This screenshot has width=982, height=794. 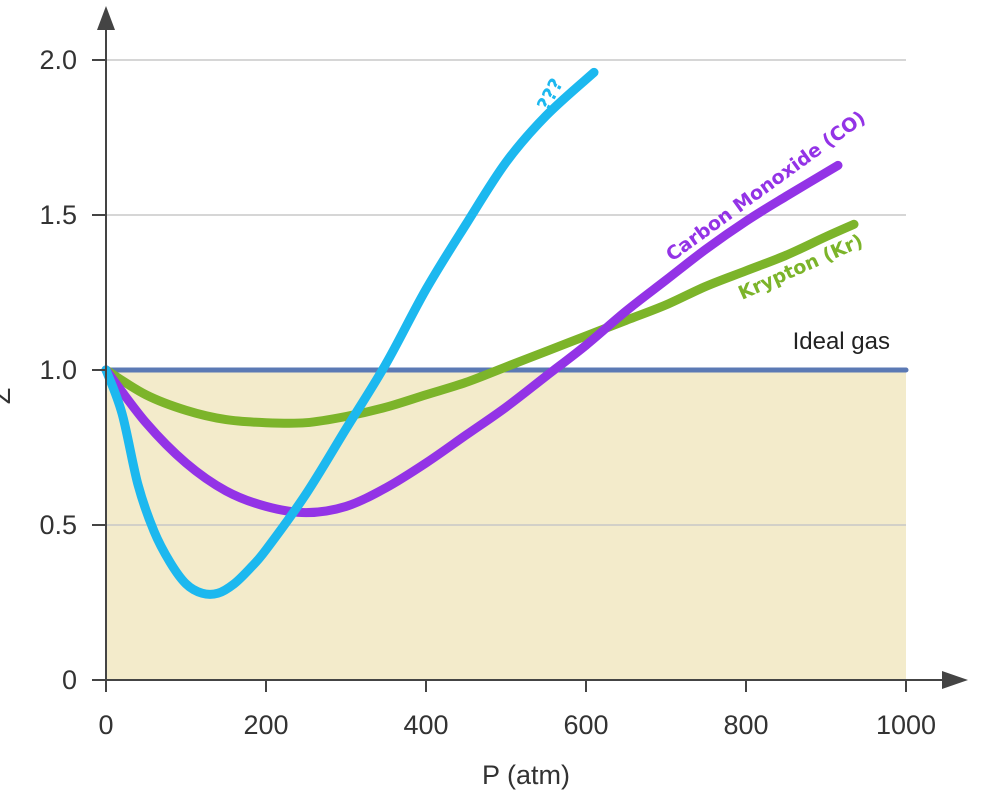 I want to click on y-tick-label: 0, so click(x=69, y=680).